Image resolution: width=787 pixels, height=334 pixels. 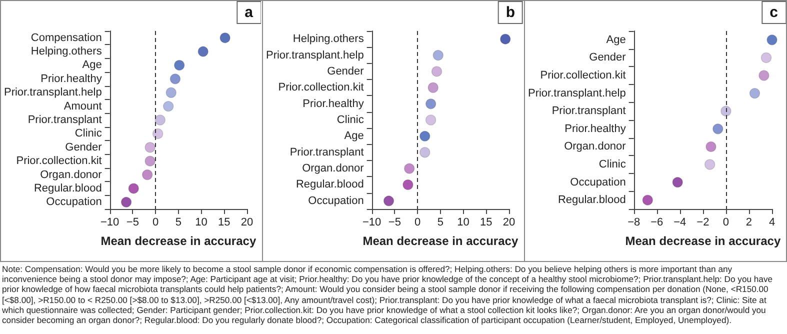 I want to click on x-tick-label: 4, so click(x=772, y=222).